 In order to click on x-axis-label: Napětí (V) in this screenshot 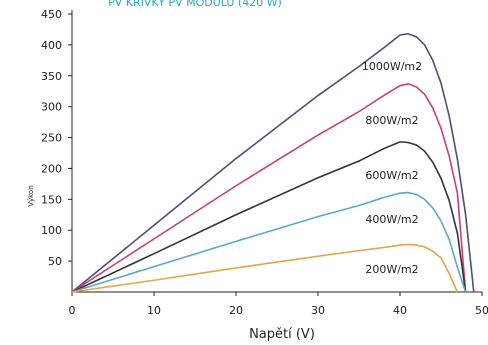, I will do `click(282, 334)`.